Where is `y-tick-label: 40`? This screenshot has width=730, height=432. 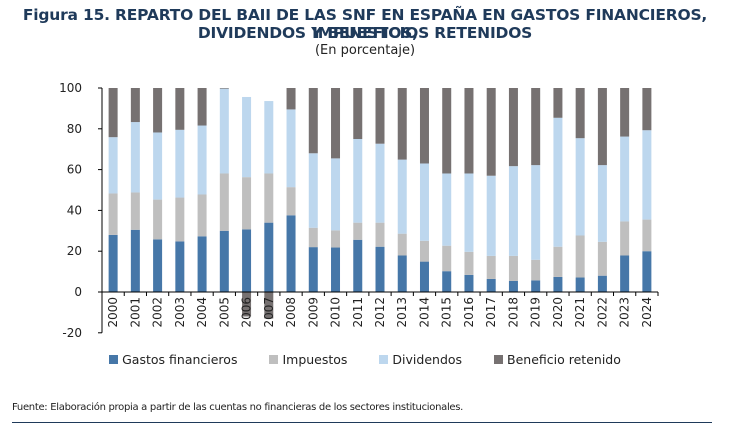
y-tick-label: 40 is located at coordinates (74, 210).